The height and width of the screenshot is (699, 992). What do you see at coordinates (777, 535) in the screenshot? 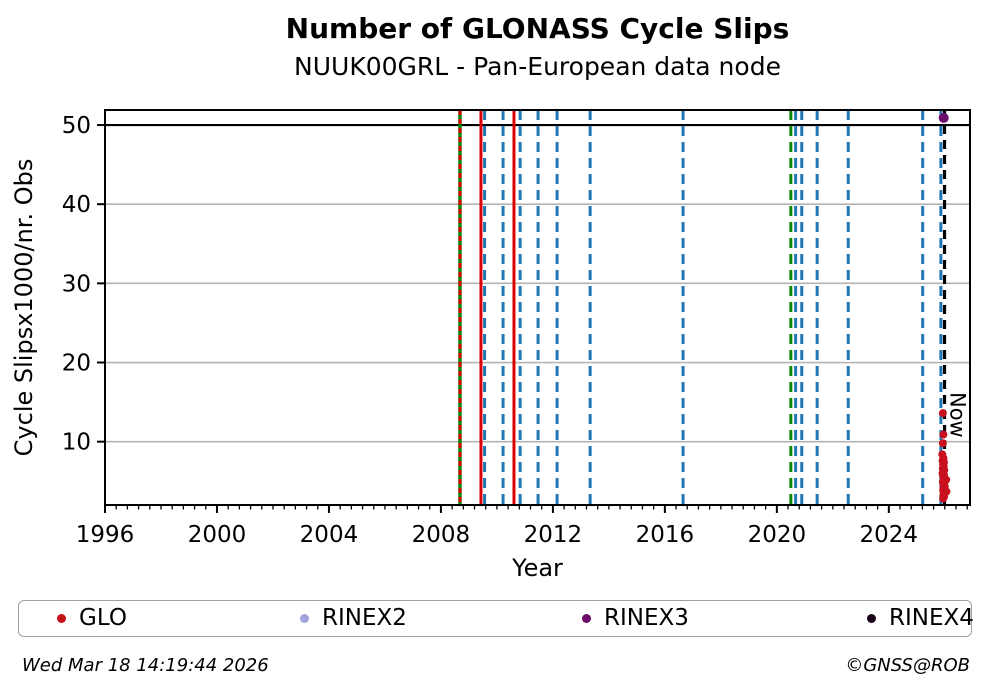
I see `svg-text: 2020` at bounding box center [777, 535].